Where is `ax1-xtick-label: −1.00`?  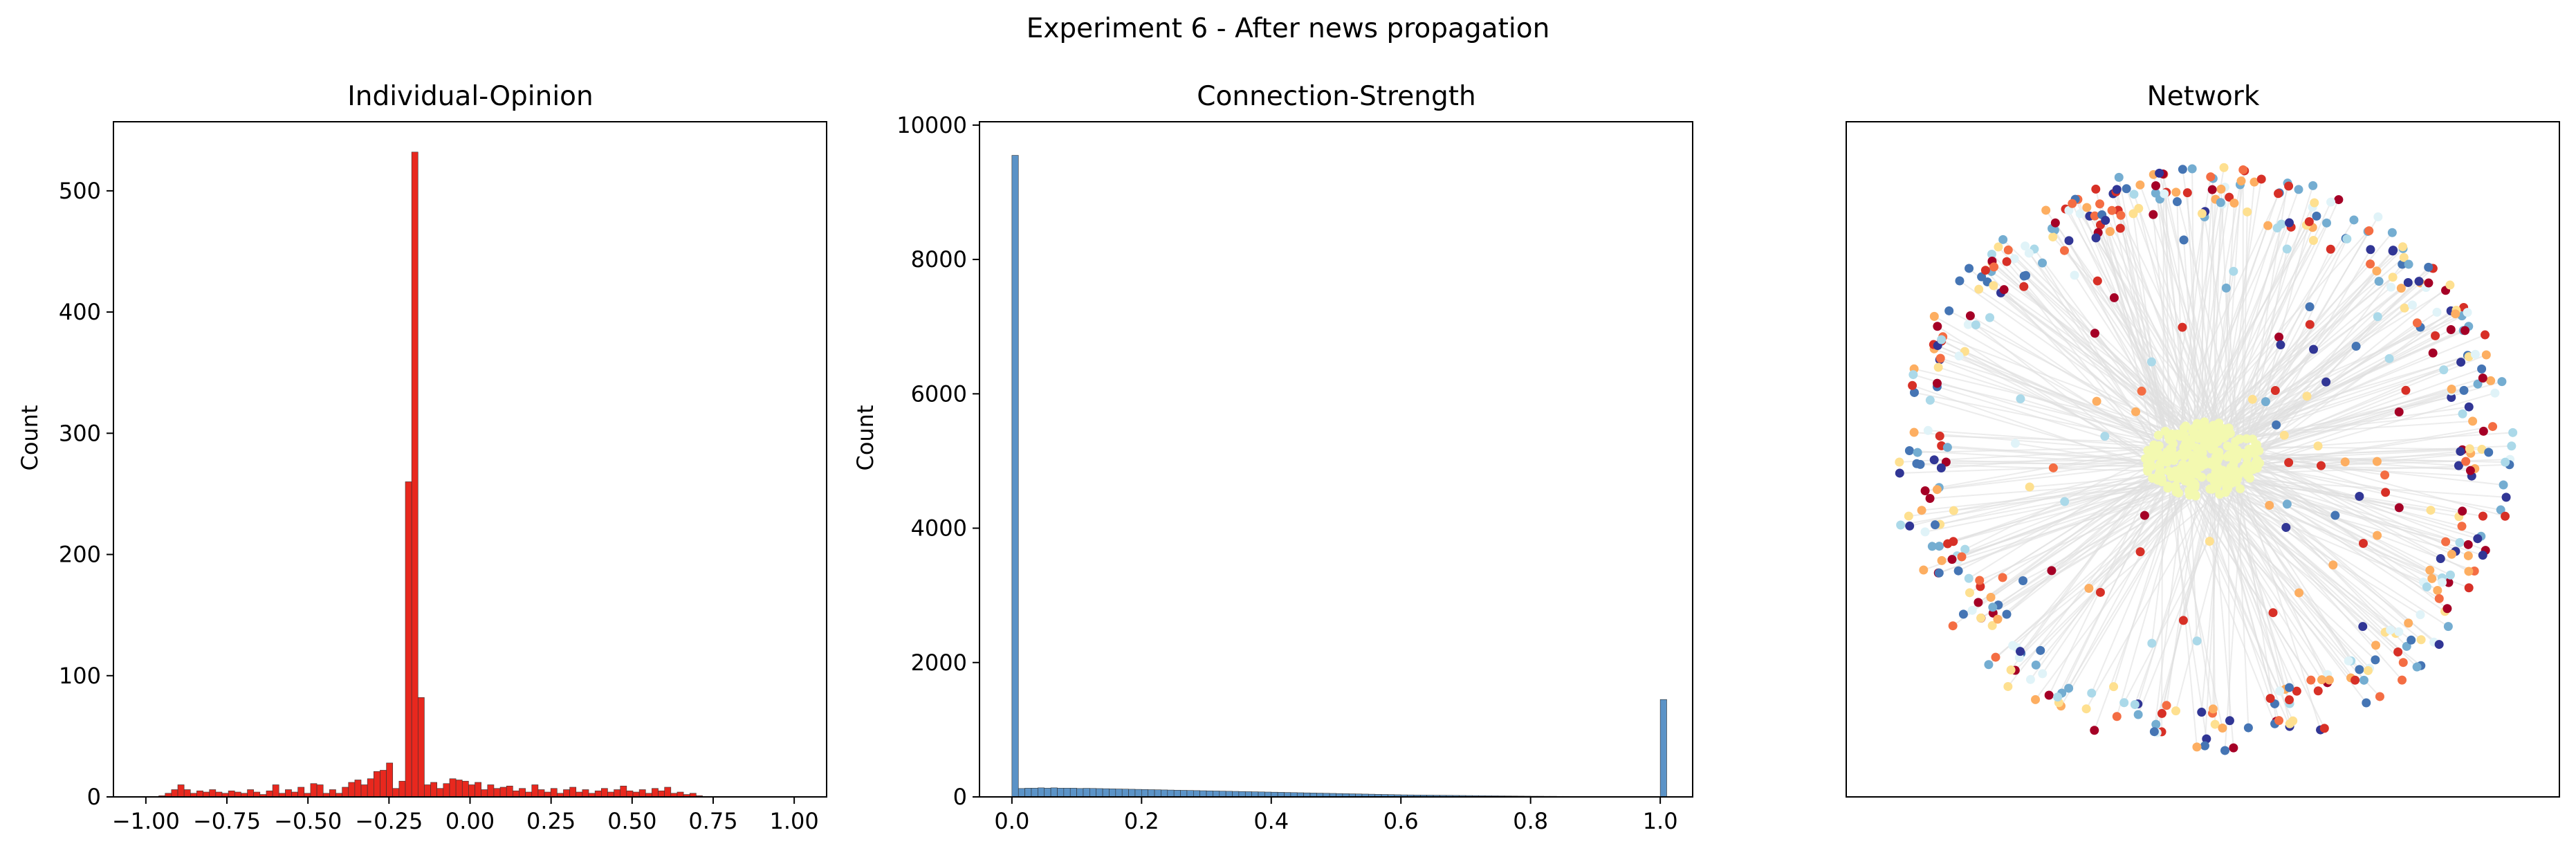 ax1-xtick-label: −1.00 is located at coordinates (146, 821).